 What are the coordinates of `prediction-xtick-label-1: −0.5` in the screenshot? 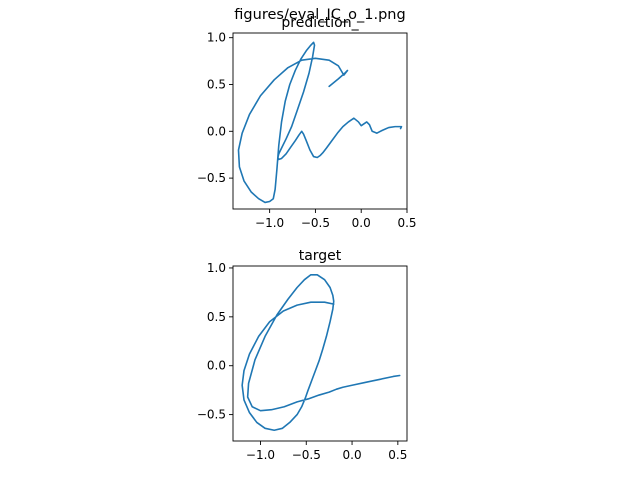 It's located at (315, 223).